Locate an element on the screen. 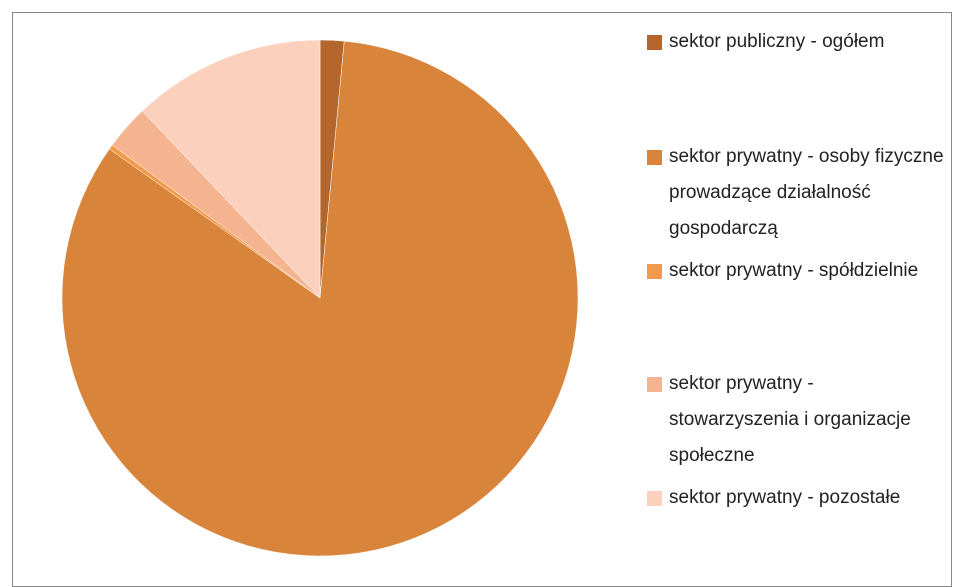  legend-item: sektor publiczny - ogółem is located at coordinates (795, 42).